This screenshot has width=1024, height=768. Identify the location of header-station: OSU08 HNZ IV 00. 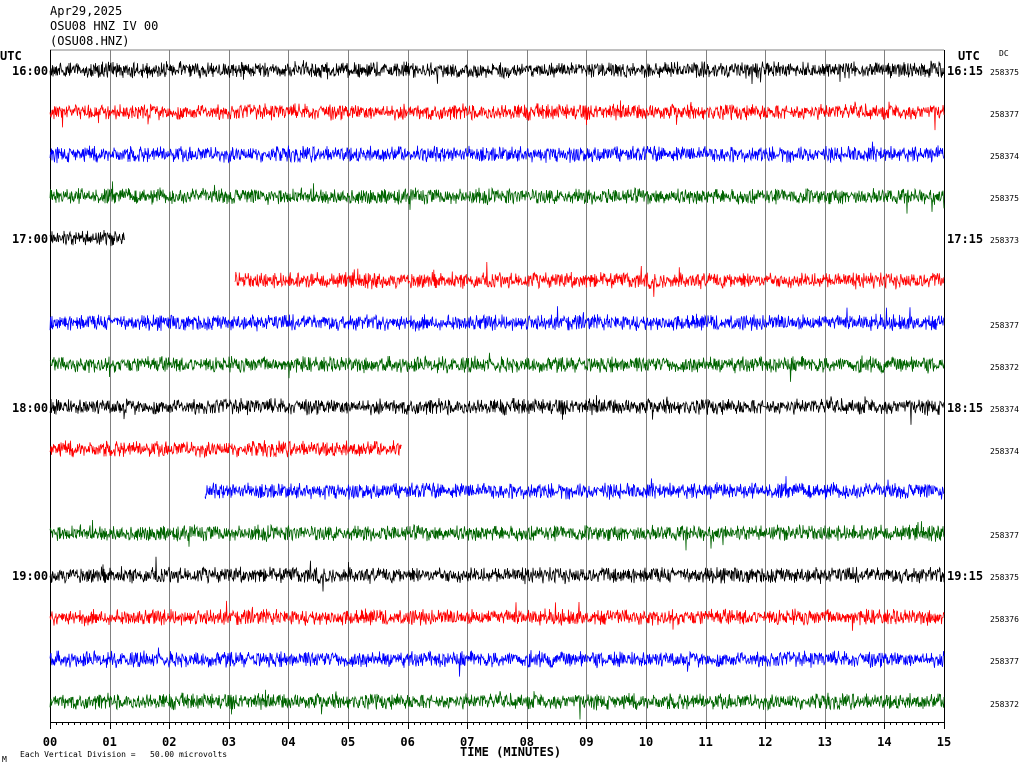
(104, 26).